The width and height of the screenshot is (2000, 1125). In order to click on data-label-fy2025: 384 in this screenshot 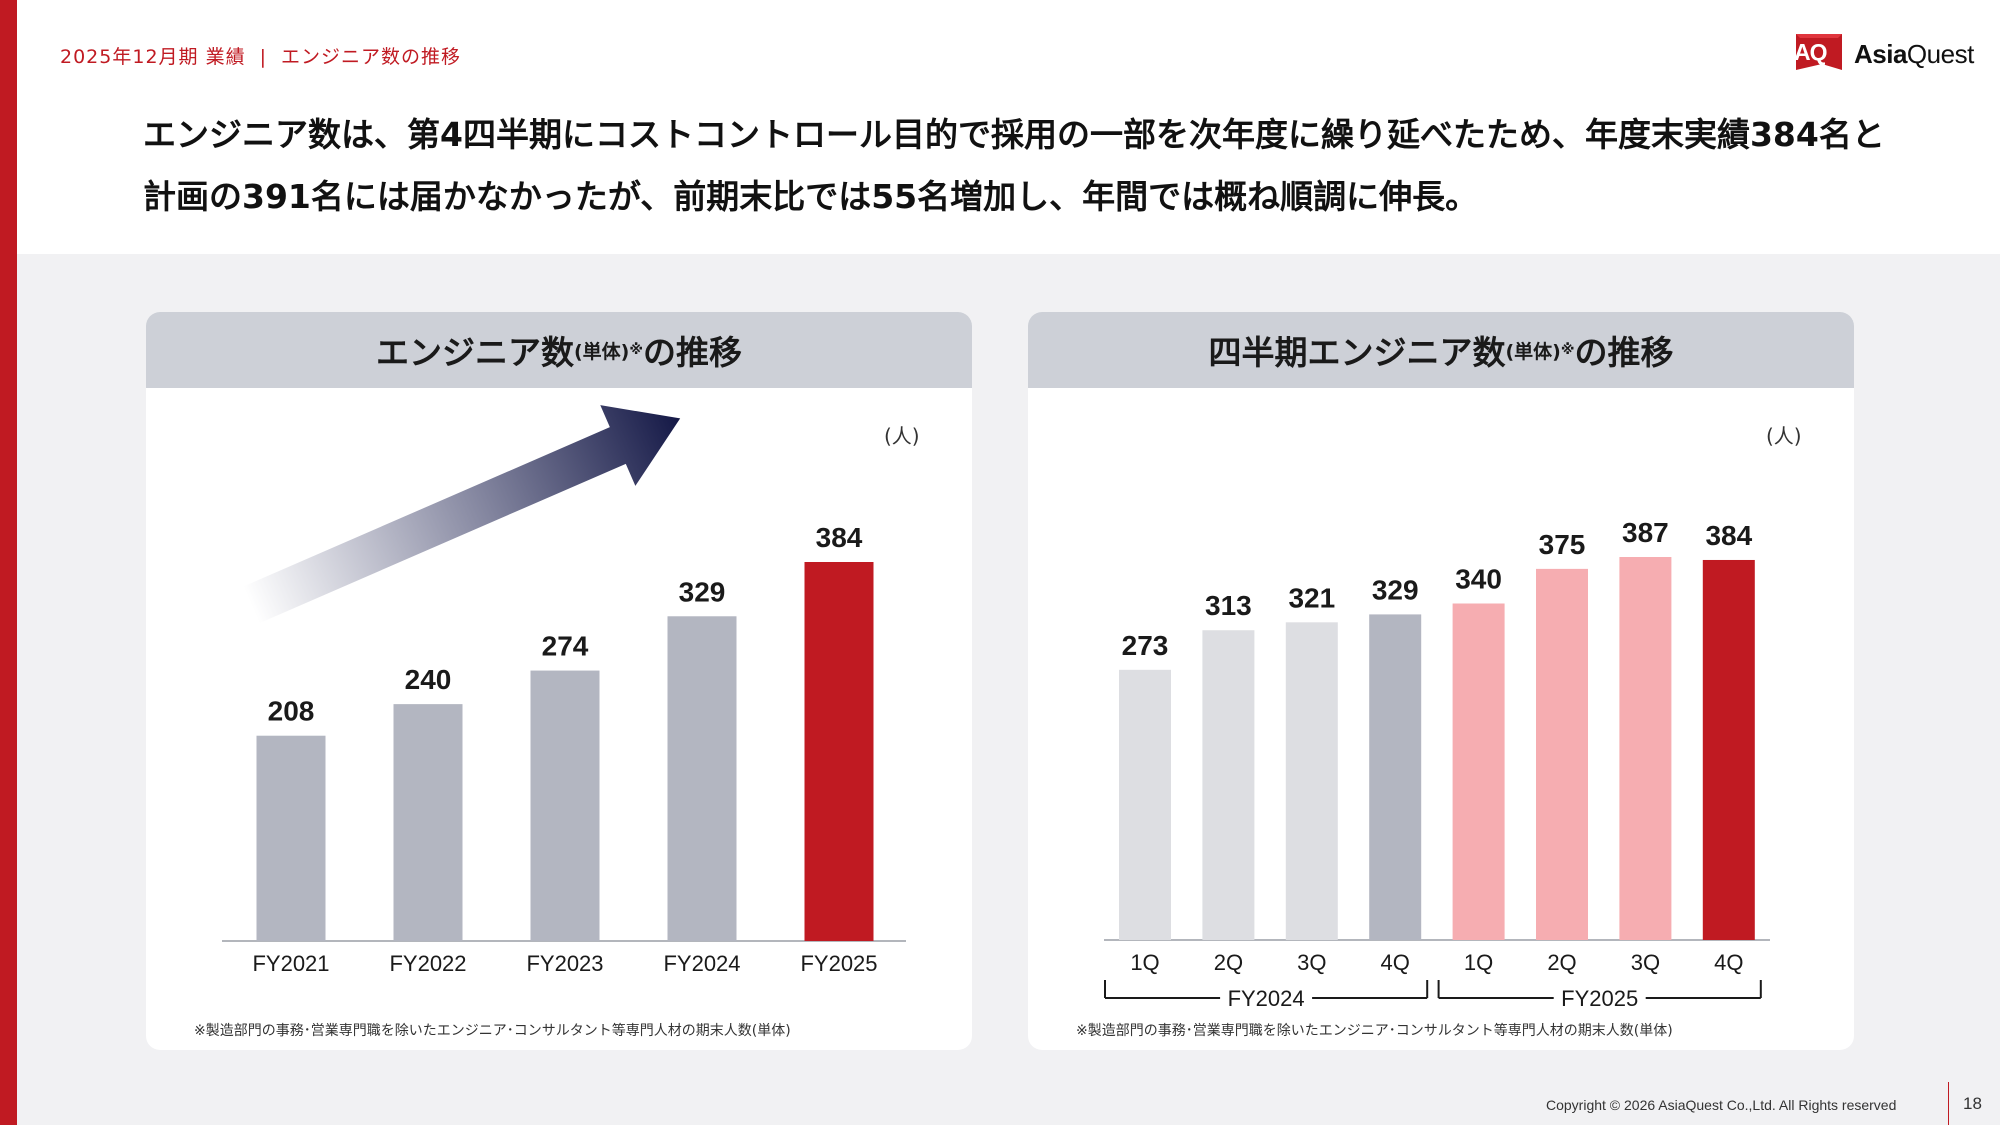, I will do `click(839, 537)`.